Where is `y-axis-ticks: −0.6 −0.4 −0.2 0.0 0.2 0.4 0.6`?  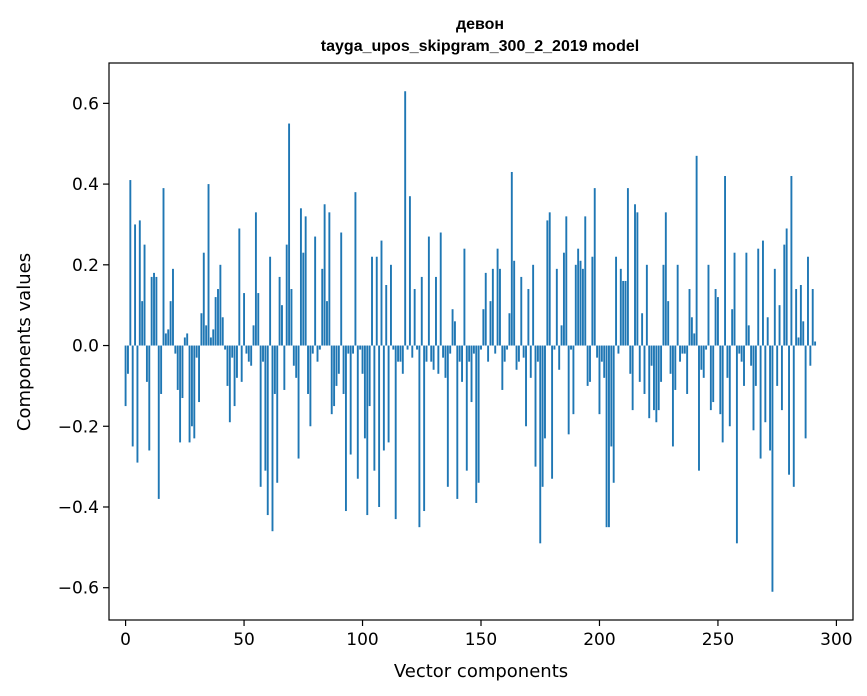 y-axis-ticks: −0.6 −0.4 −0.2 0.0 0.2 0.4 0.6 is located at coordinates (83, 346).